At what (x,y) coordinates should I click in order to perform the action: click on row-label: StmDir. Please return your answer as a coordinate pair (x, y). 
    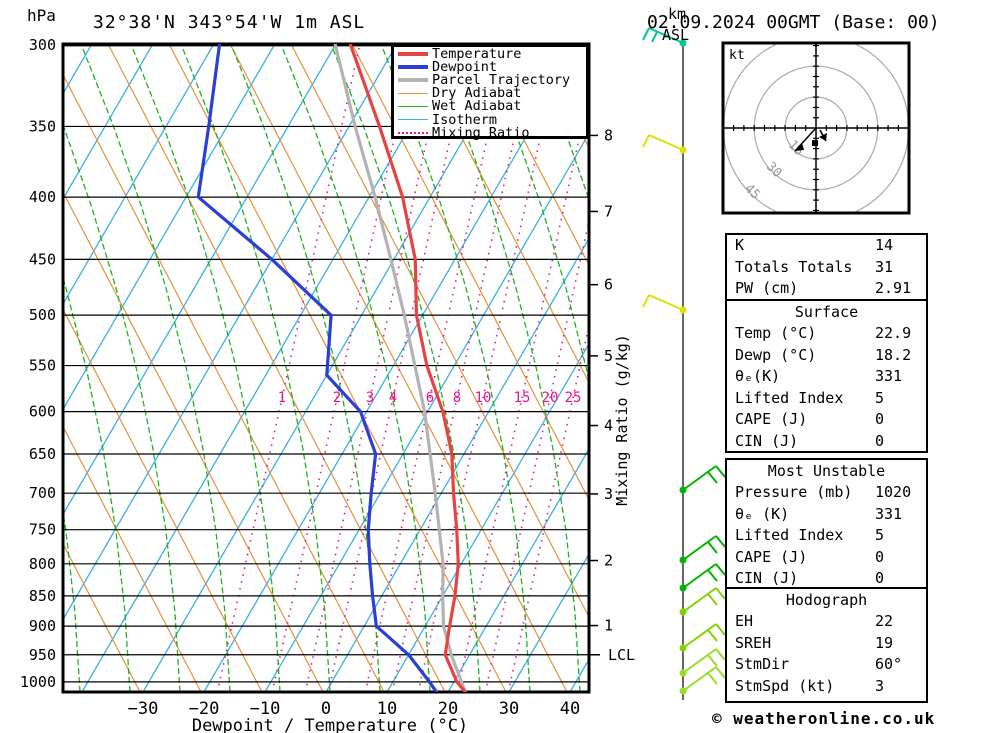
    Looking at the image, I should click on (762, 664).